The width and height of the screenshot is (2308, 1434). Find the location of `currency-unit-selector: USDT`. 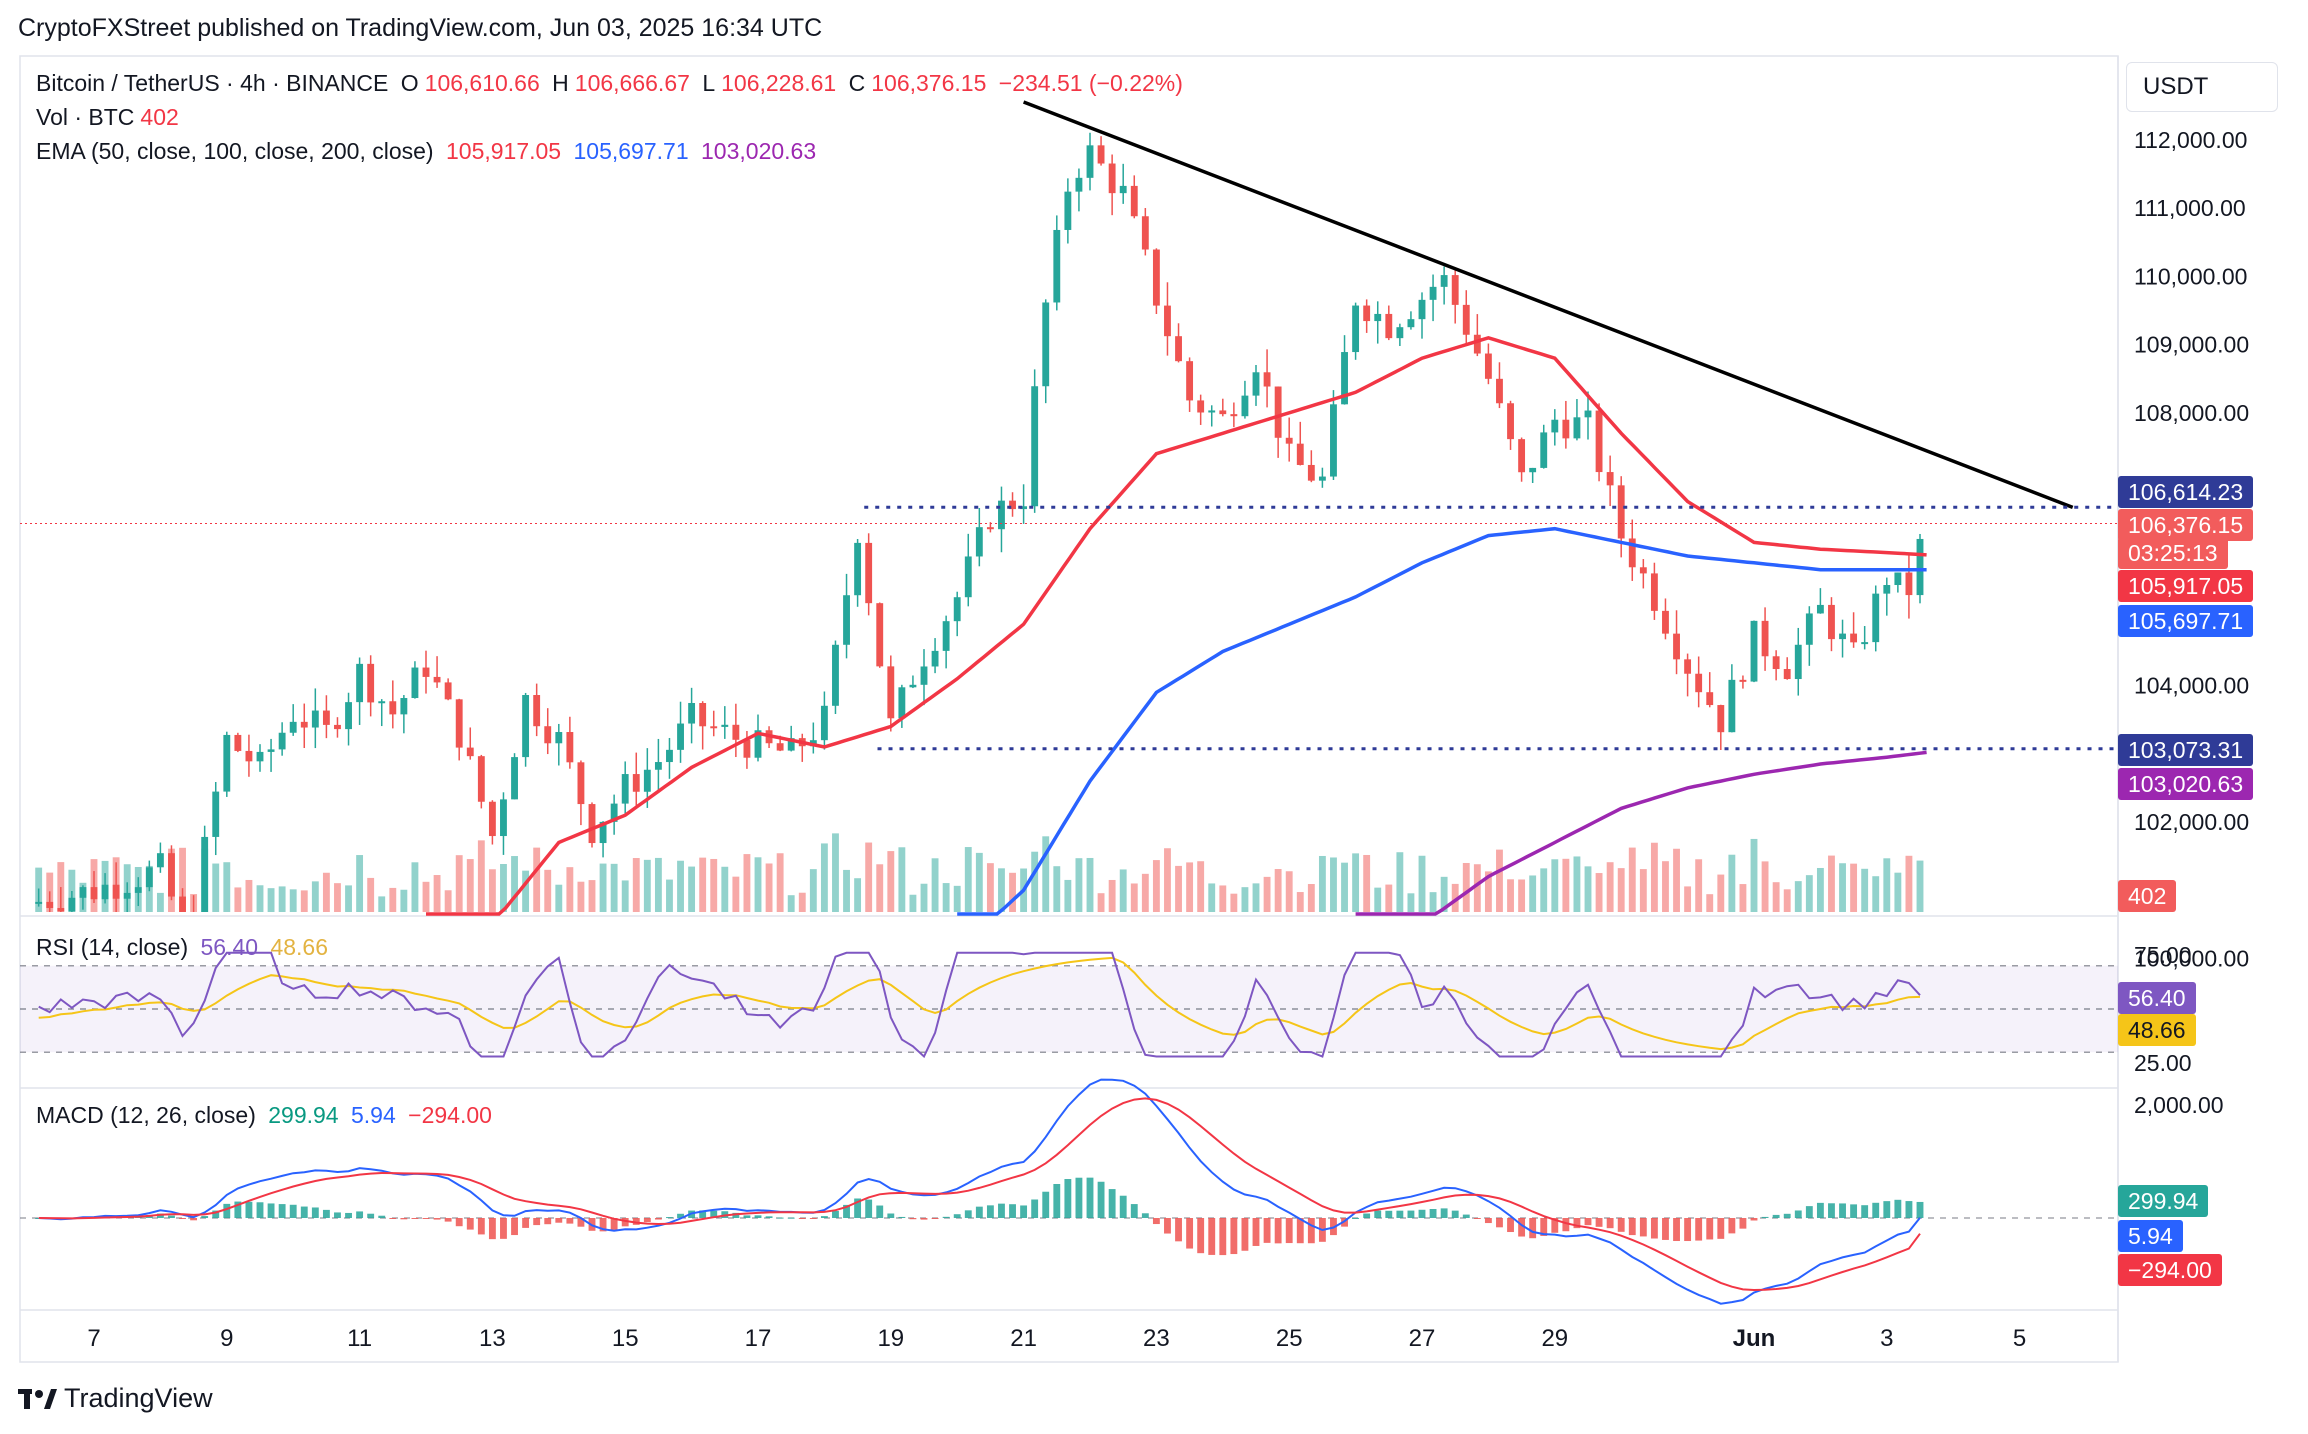

currency-unit-selector: USDT is located at coordinates (2202, 87).